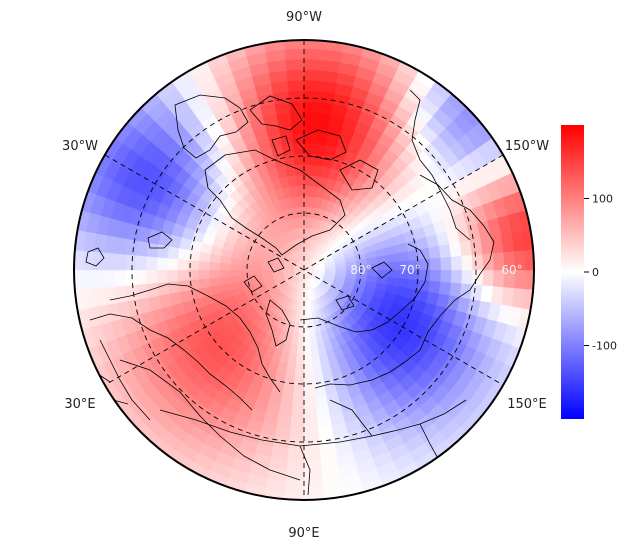 The image size is (625, 552). Describe the element at coordinates (572, 272) in the screenshot. I see `colorbar-gradient` at that location.